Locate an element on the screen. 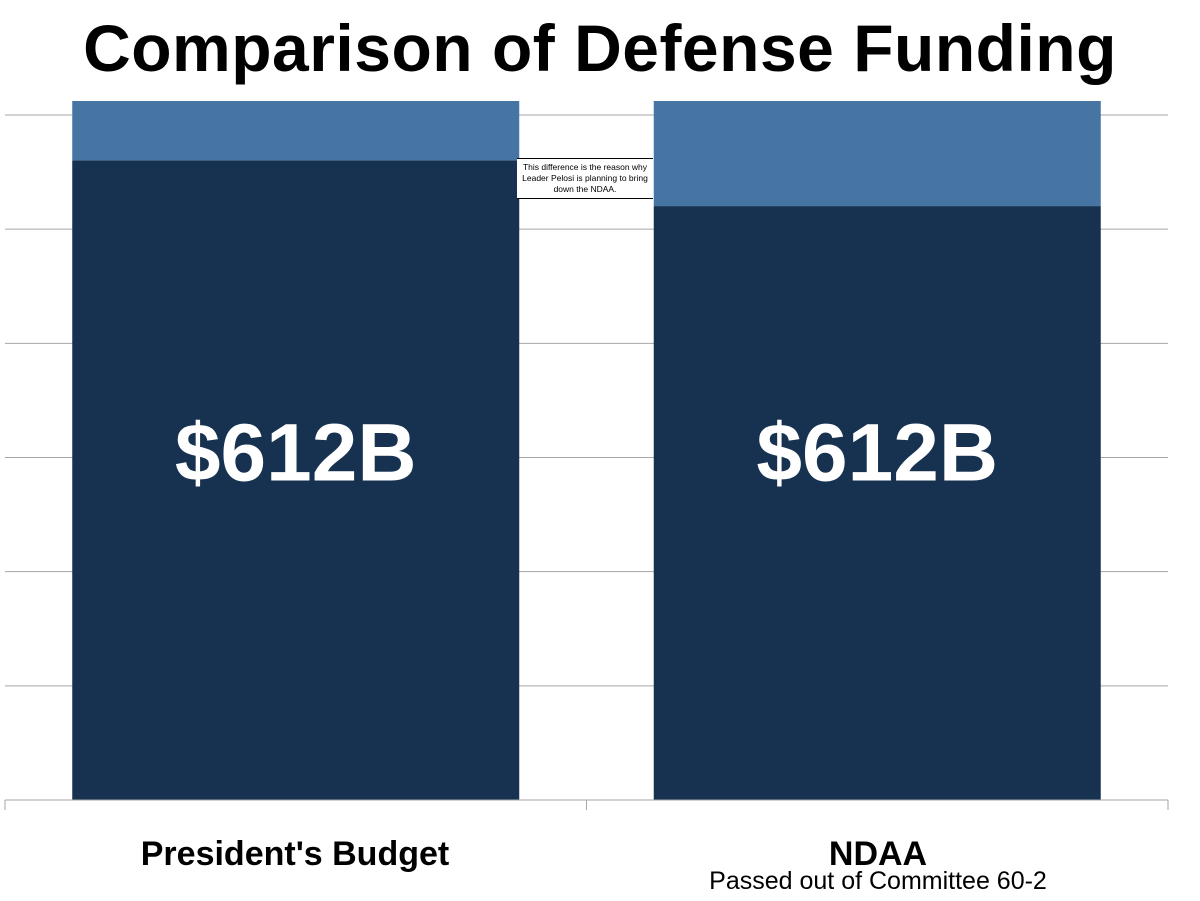 This screenshot has width=1200, height=901. data-label-1: $612B is located at coordinates (877, 453).